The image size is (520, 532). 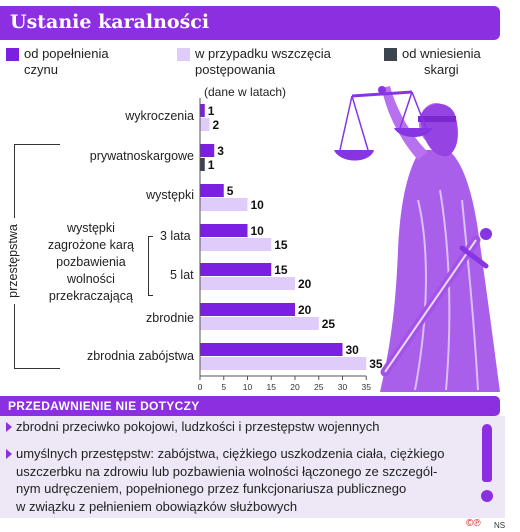 What do you see at coordinates (487, 453) in the screenshot?
I see `exclamation-icon-bar` at bounding box center [487, 453].